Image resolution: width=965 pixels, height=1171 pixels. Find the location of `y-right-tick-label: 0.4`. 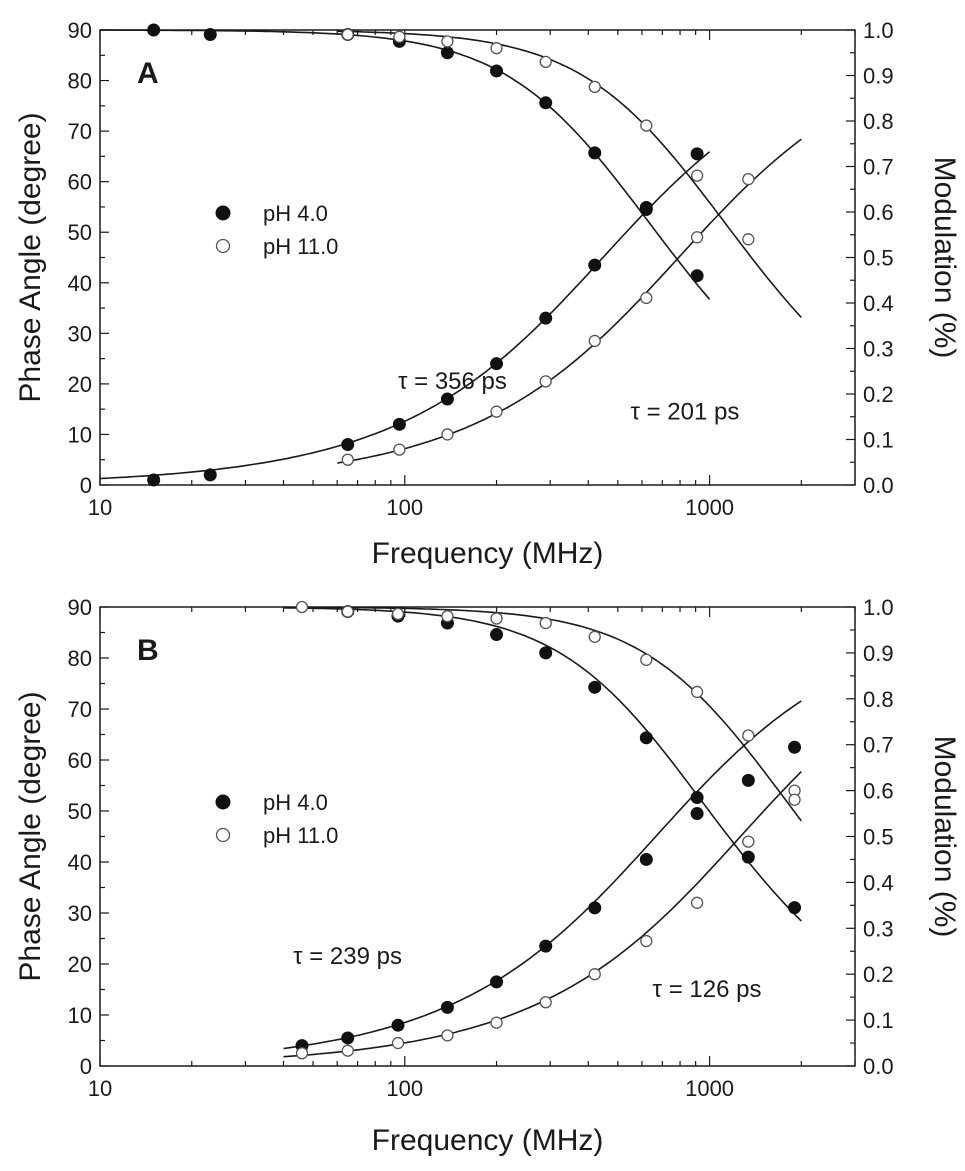

y-right-tick-label: 0.4 is located at coordinates (878, 882).